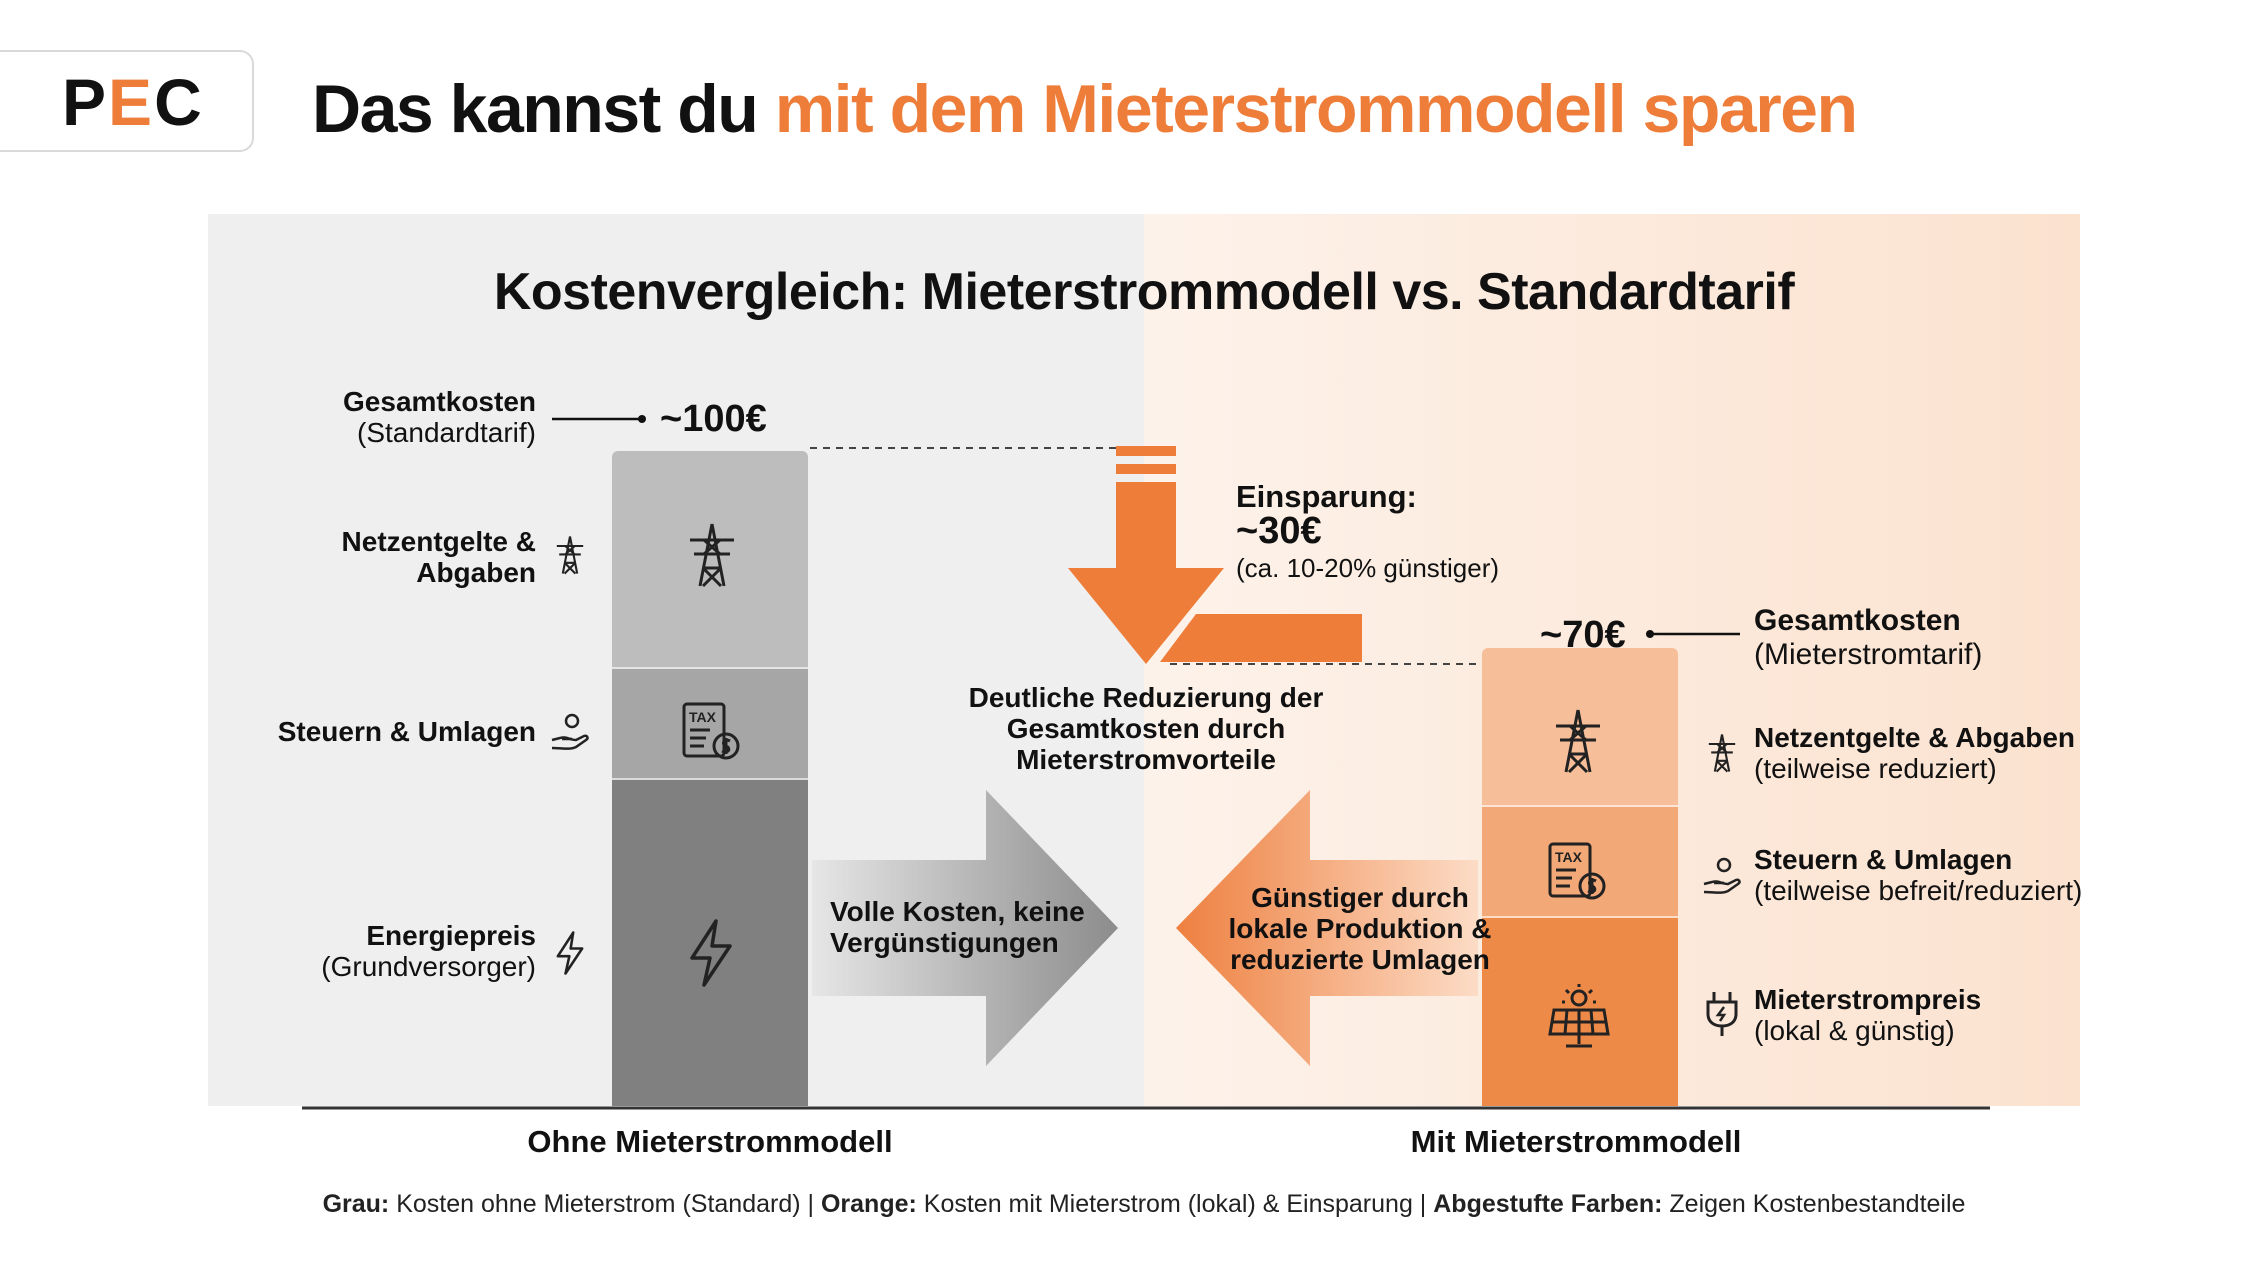 The height and width of the screenshot is (1268, 2254). I want to click on gray-arrow-label: Volle Kosten, keine Vergünstigungen, so click(957, 927).